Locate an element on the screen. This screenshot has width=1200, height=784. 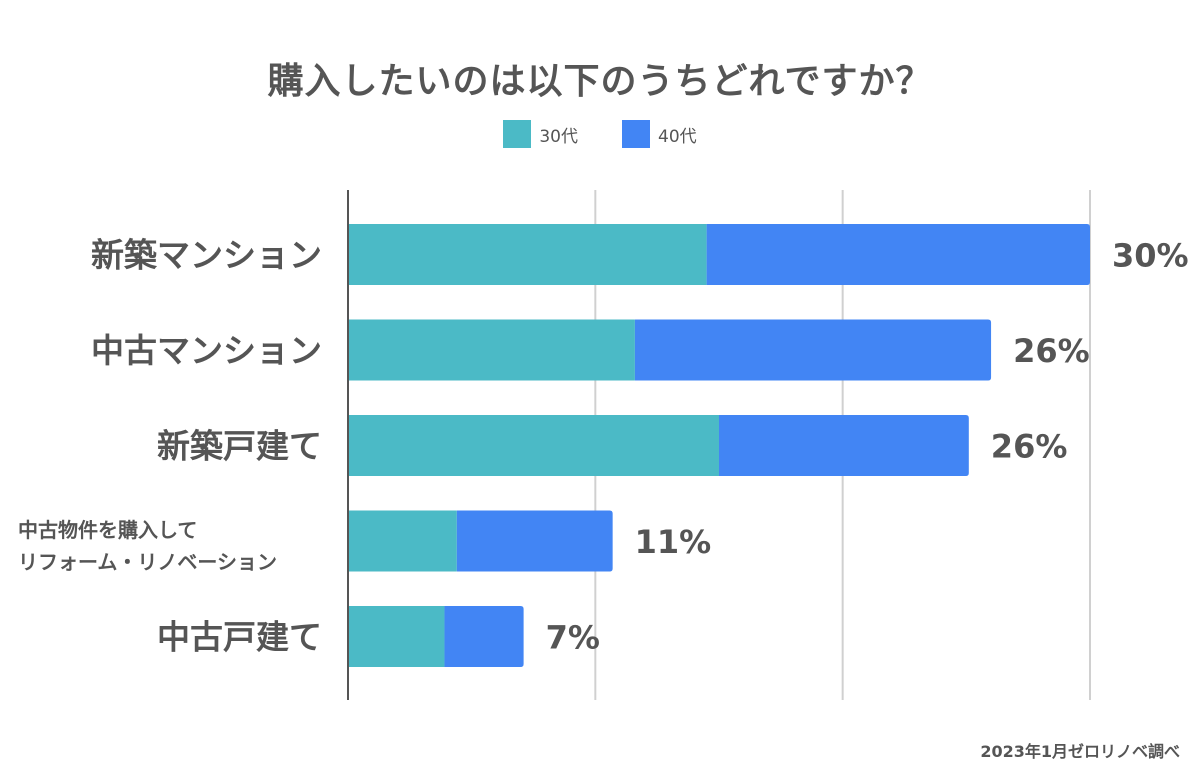
legend-item-40s: 40代 is located at coordinates (659, 134).